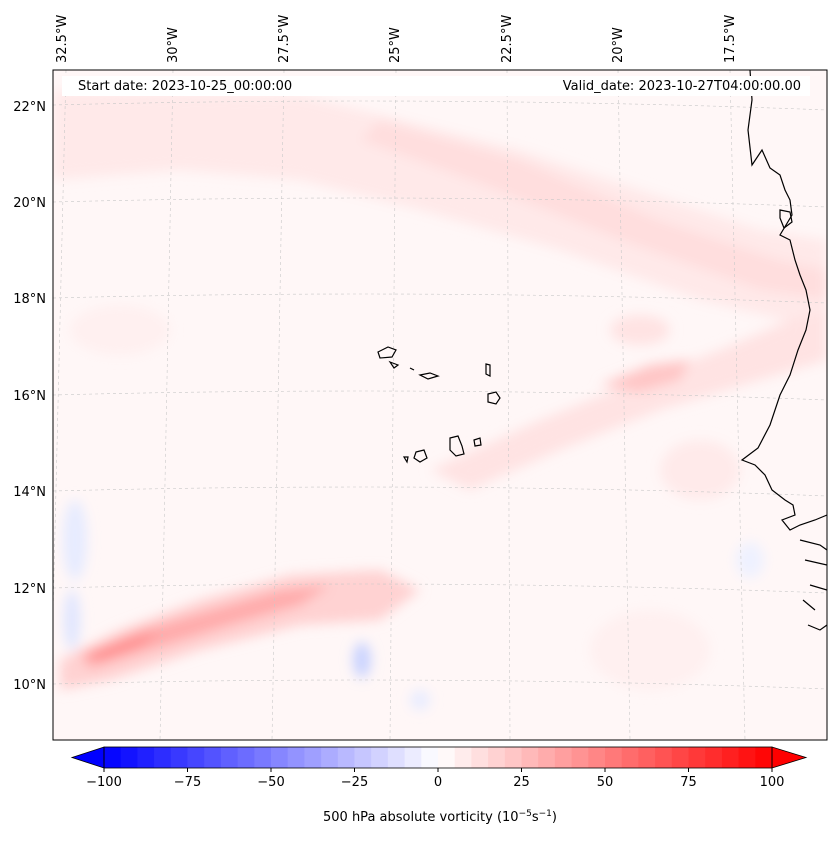  I want to click on lat-label: 12°N, so click(29, 589).